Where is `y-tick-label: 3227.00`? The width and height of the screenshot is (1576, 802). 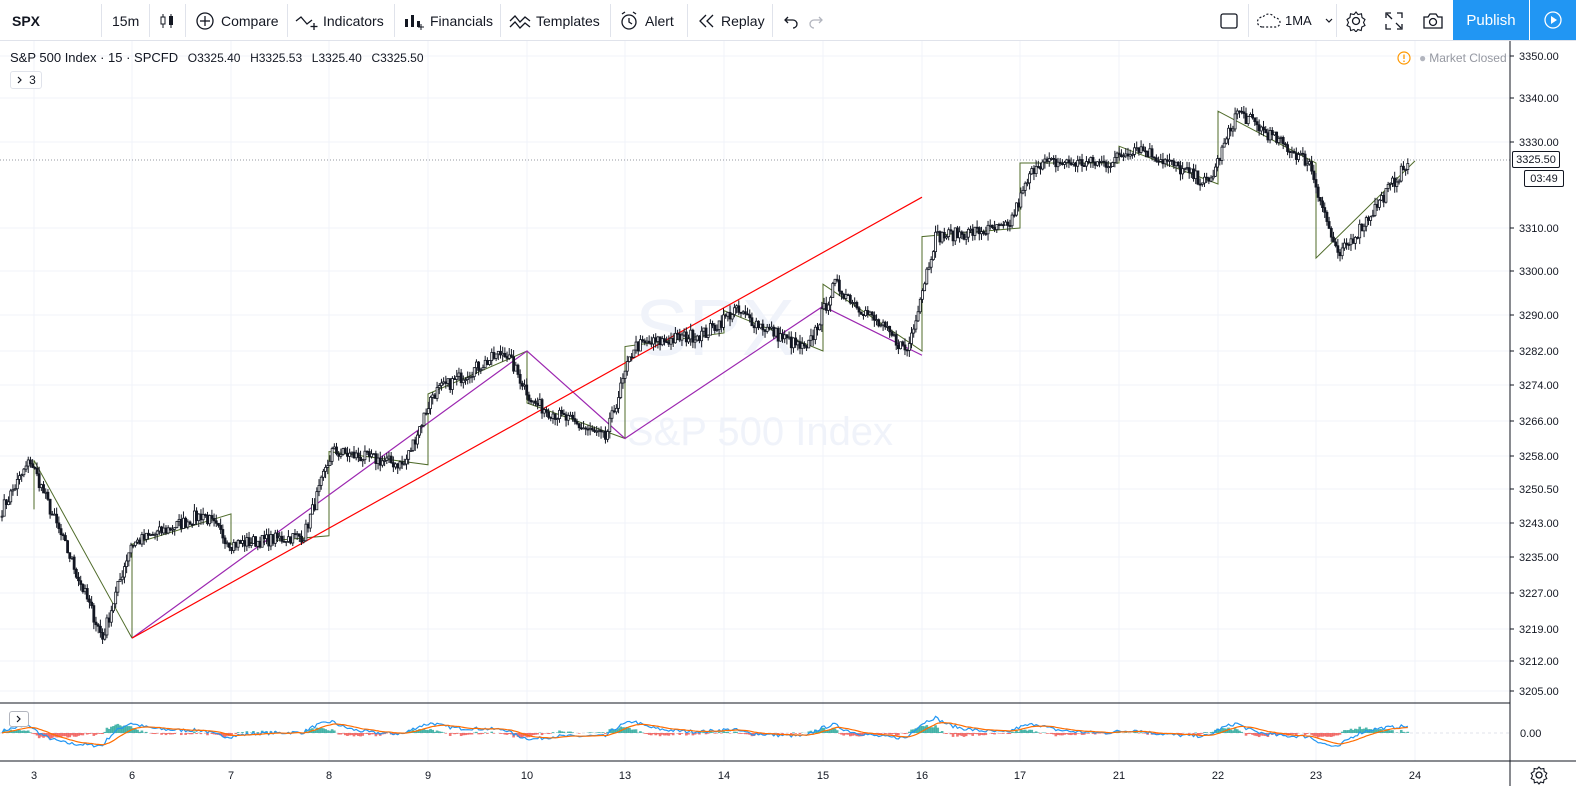 y-tick-label: 3227.00 is located at coordinates (1539, 594).